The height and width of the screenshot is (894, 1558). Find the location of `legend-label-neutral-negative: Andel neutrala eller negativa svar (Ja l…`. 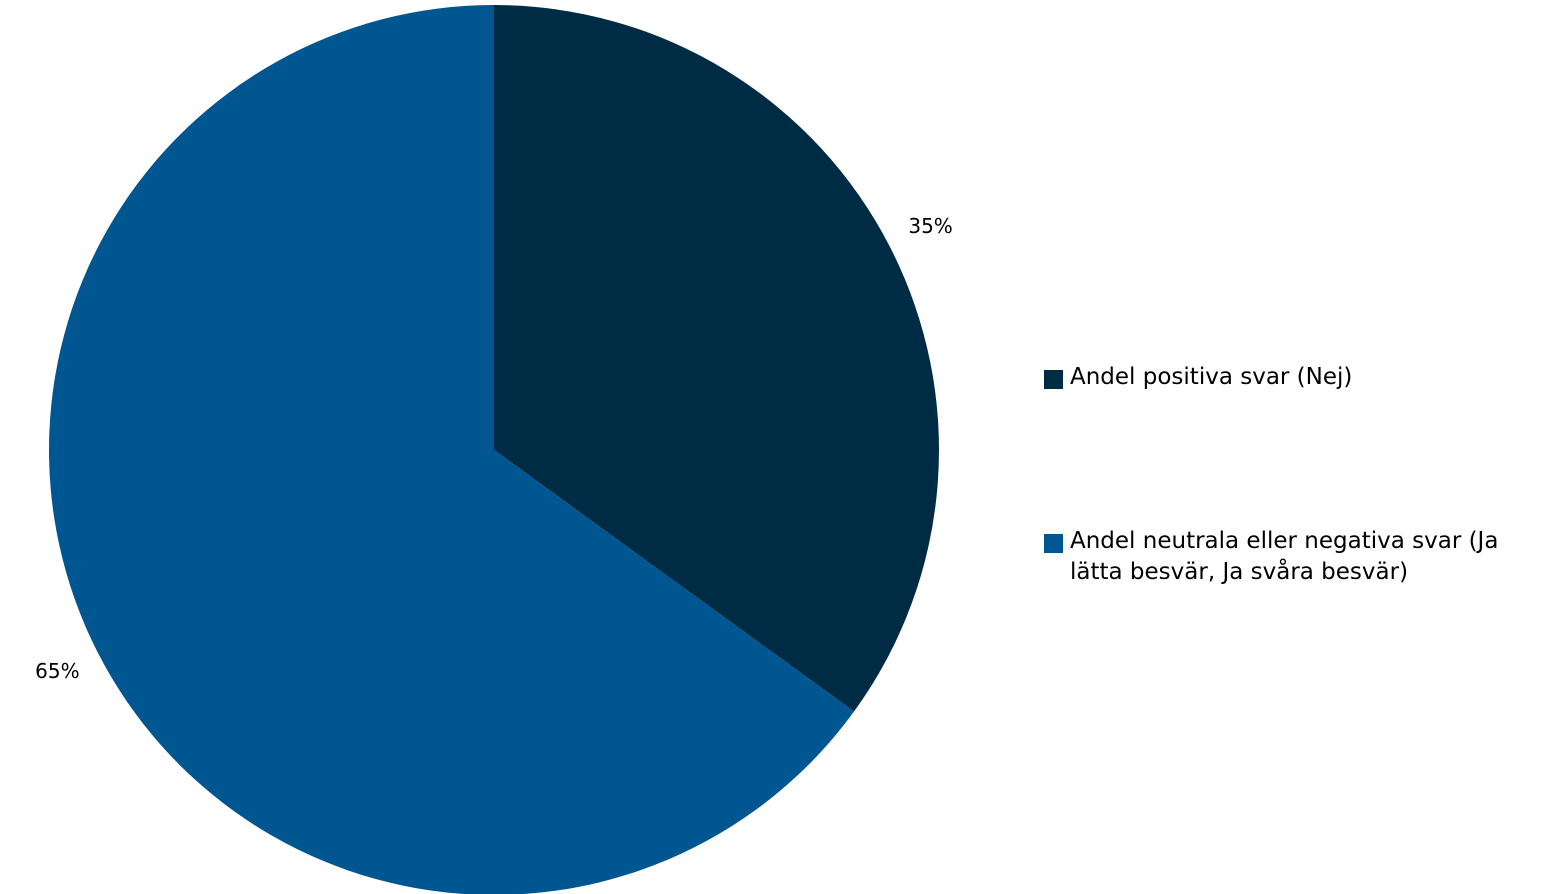

legend-label-neutral-negative: Andel neutrala eller negativa svar (Ja l… is located at coordinates (1284, 556).